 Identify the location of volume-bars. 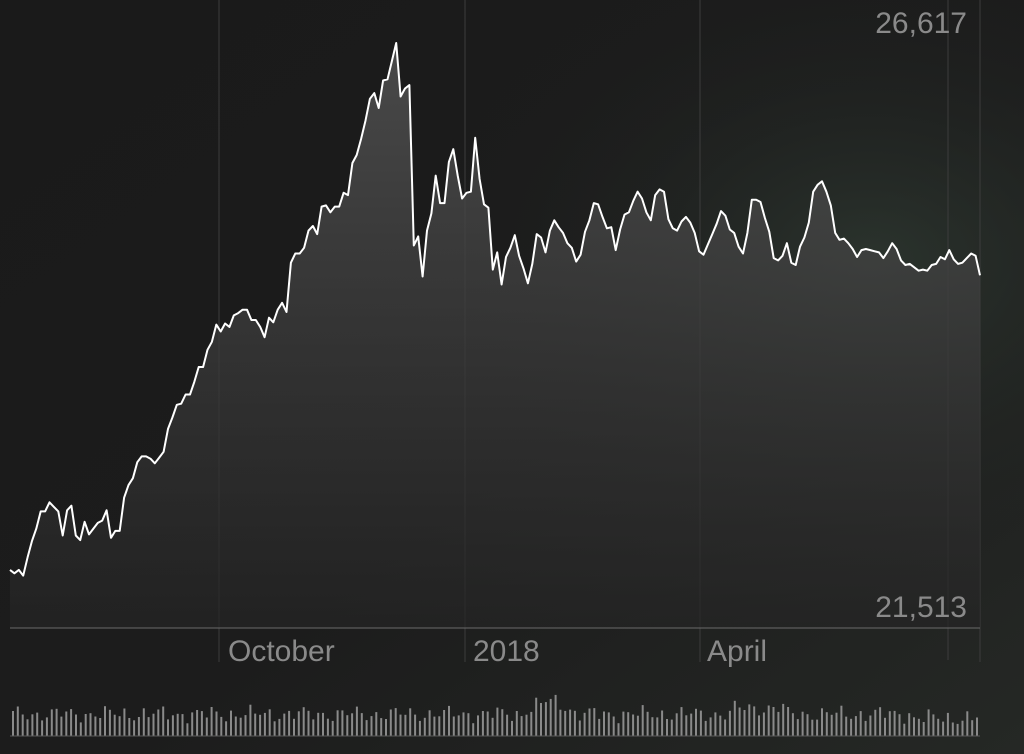
(495, 715).